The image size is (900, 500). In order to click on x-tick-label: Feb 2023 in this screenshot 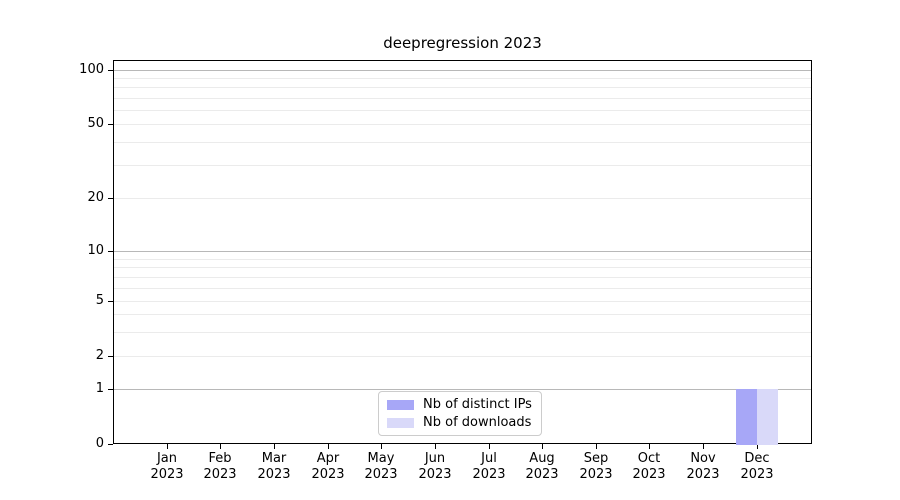, I will do `click(220, 467)`.